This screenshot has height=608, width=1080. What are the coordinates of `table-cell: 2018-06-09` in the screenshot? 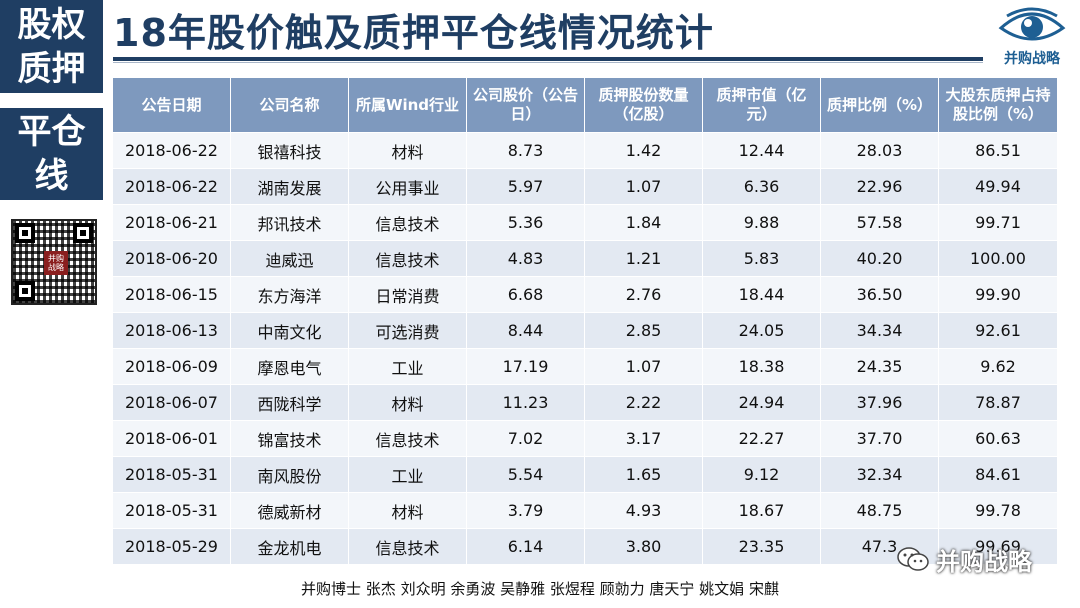 It's located at (171, 366).